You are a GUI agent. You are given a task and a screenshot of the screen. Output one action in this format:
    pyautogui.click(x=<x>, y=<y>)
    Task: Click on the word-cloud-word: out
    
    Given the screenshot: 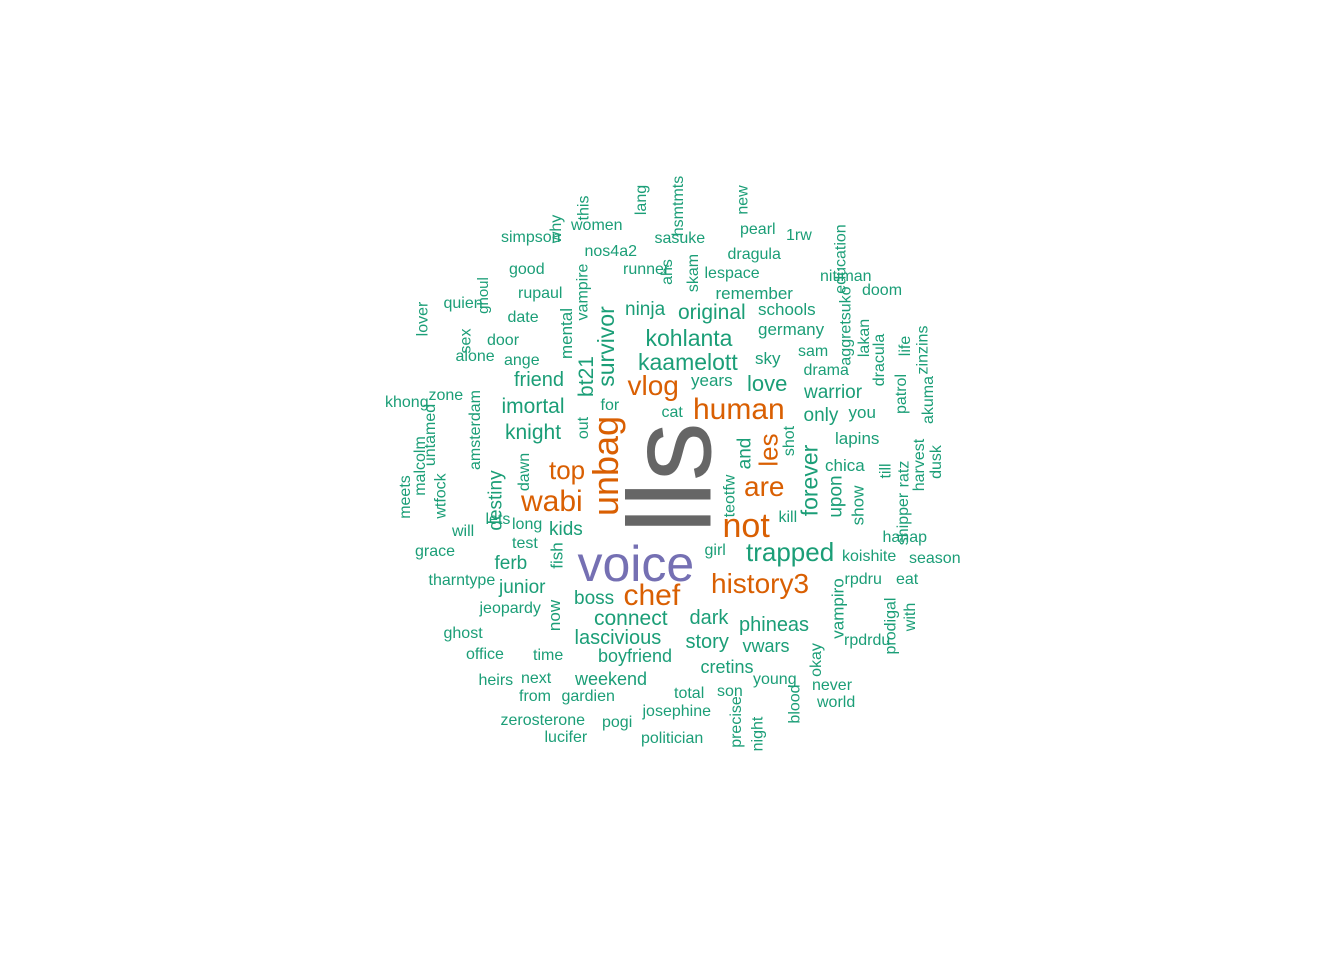 What is the action you would take?
    pyautogui.click(x=584, y=428)
    